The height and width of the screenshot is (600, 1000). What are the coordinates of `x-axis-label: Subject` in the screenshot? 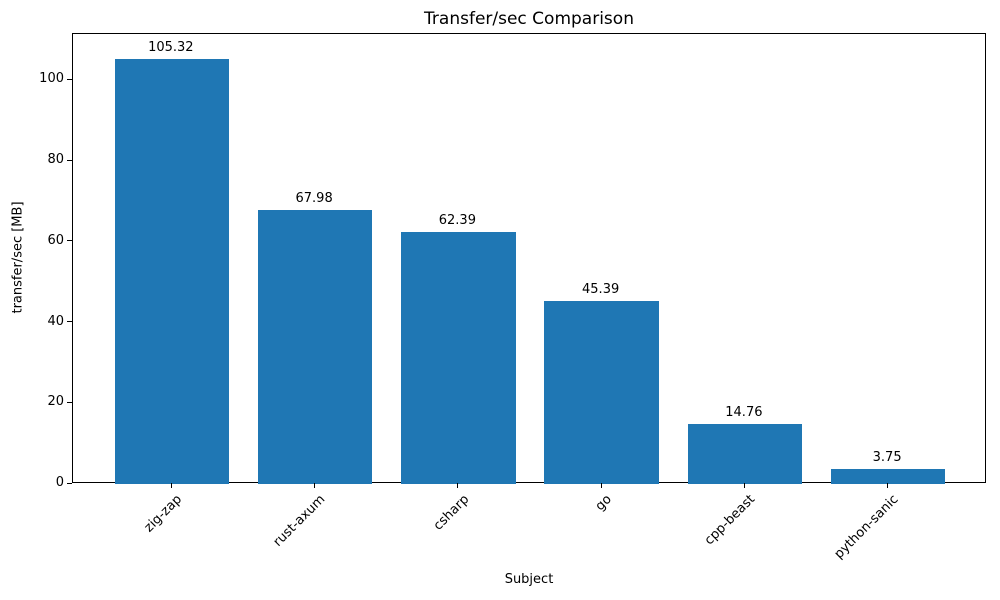 It's located at (529, 579).